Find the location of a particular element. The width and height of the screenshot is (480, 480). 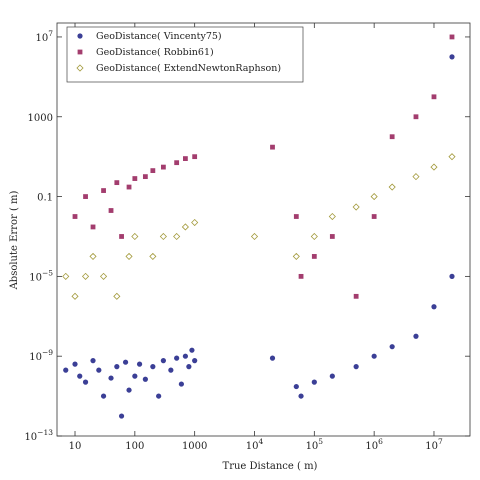

y-tick-label: 10⁷ is located at coordinates (44, 36).